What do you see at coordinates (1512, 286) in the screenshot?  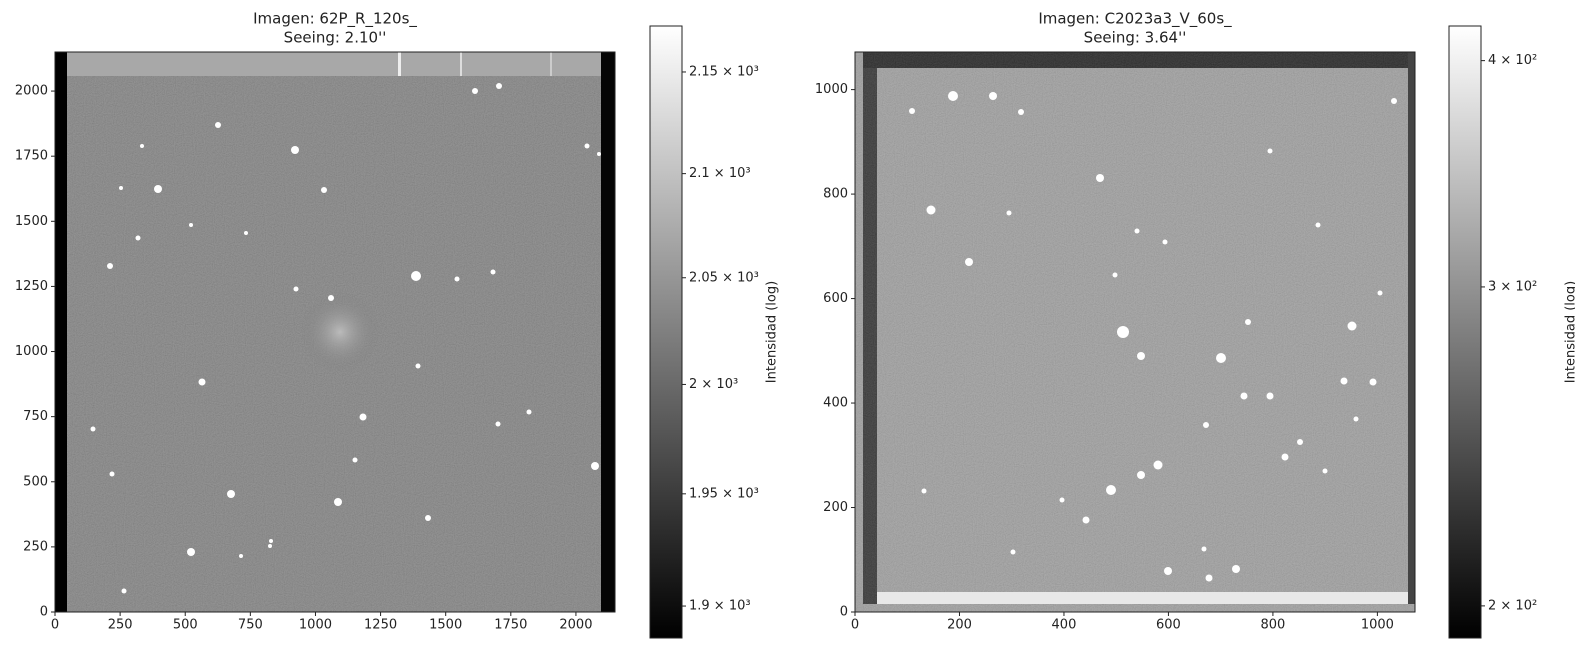 I see `colorbar-tick-label: 3 × 10²` at bounding box center [1512, 286].